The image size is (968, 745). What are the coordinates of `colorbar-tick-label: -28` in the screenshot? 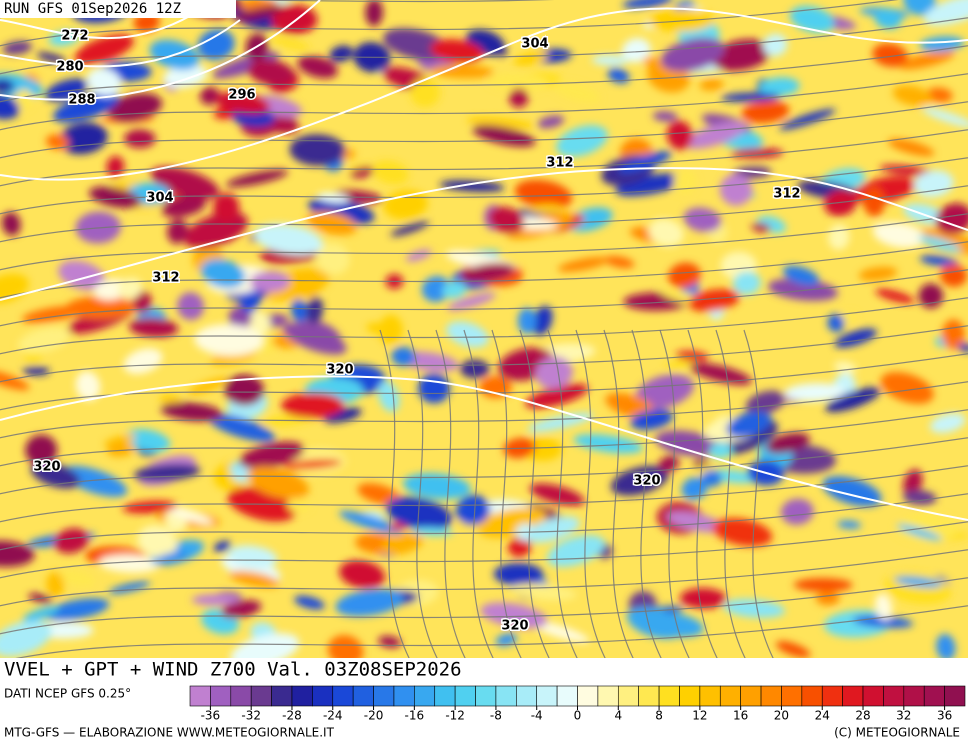 It's located at (292, 716).